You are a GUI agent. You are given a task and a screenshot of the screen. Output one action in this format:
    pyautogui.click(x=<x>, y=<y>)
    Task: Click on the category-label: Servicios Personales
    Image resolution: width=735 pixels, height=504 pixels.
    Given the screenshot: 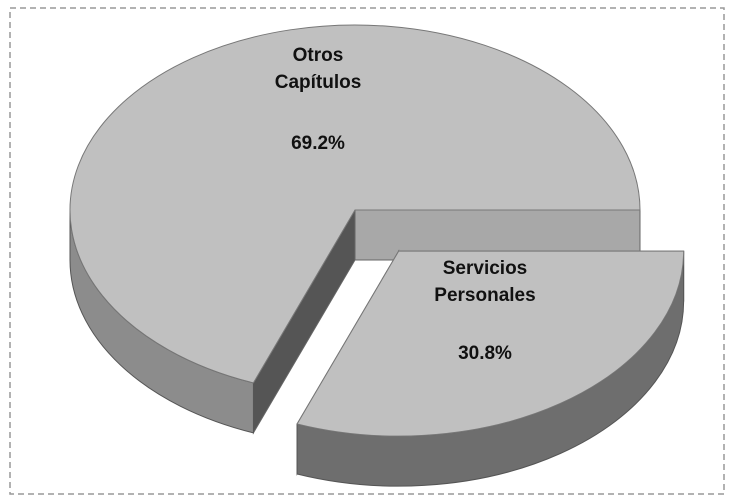 What is the action you would take?
    pyautogui.click(x=485, y=282)
    